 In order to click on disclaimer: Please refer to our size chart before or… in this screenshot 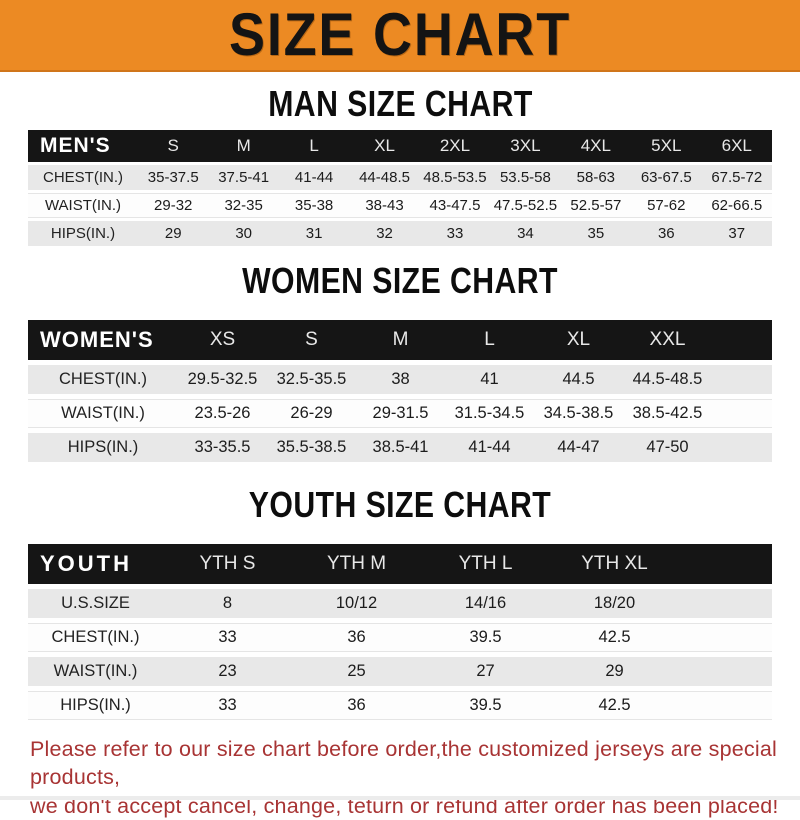, I will do `click(415, 777)`.